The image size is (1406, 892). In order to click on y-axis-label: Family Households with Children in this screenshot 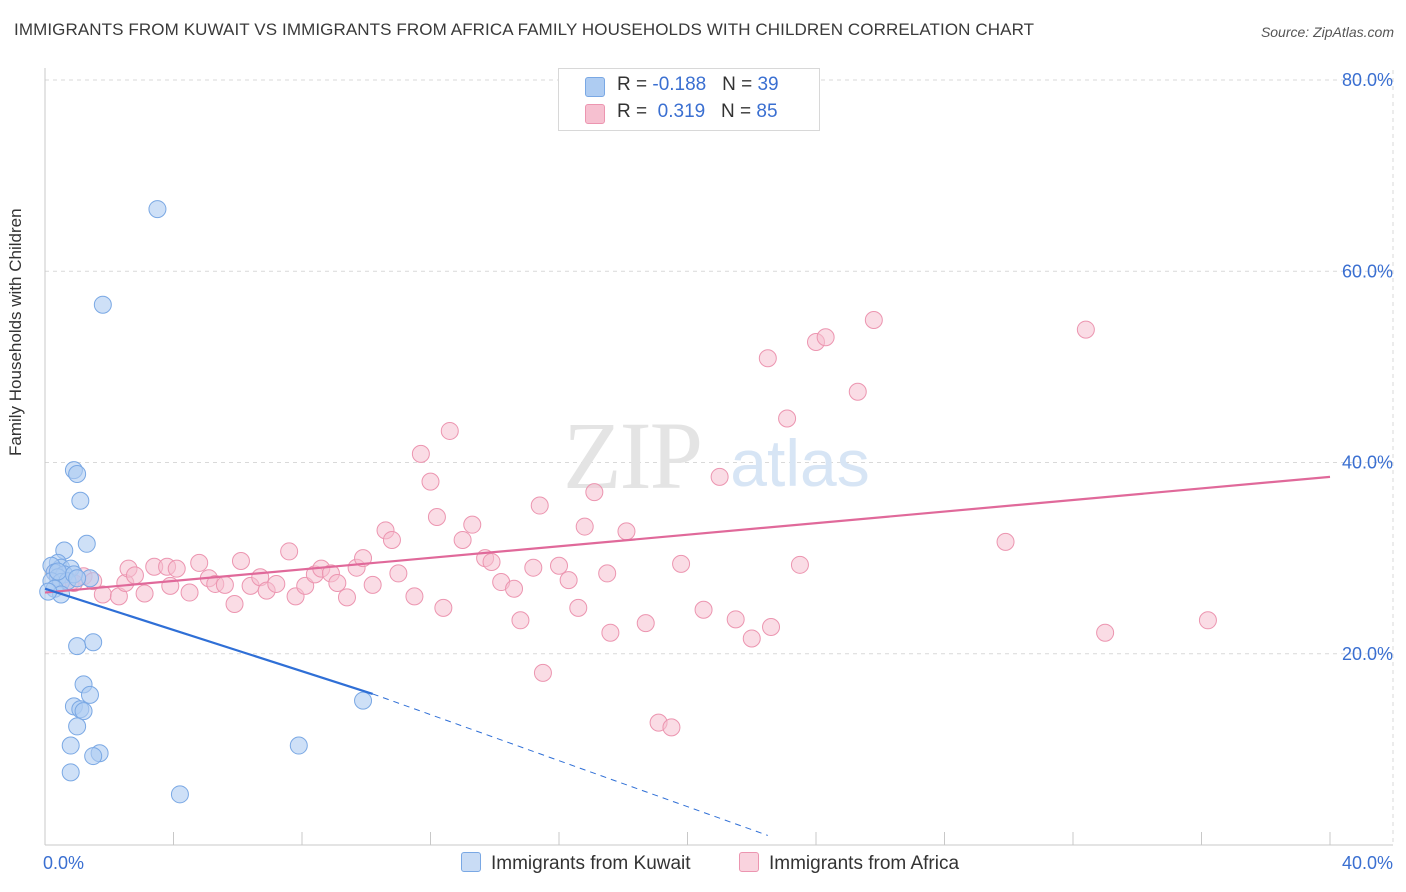, I will do `click(15, 332)`.